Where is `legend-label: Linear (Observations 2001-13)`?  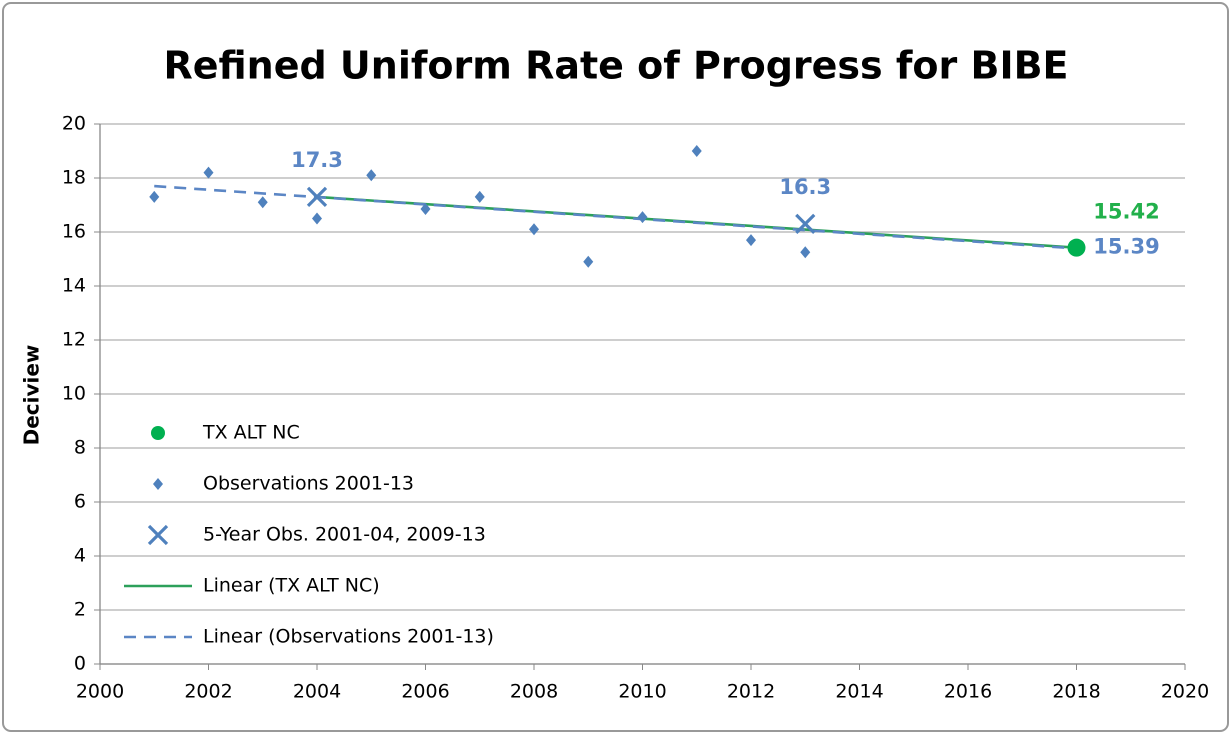
legend-label: Linear (Observations 2001-13) is located at coordinates (348, 637).